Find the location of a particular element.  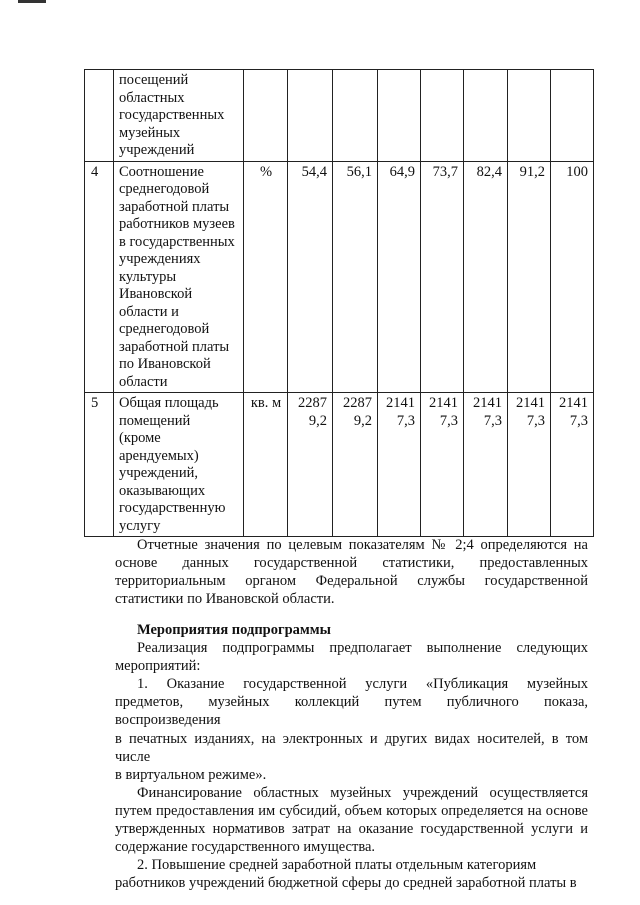

text-line: в виртуальном режиме». is located at coordinates (191, 774).